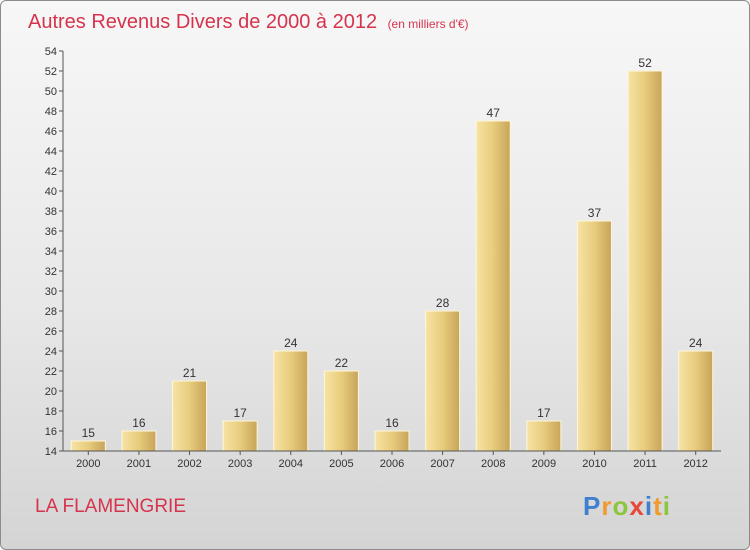  I want to click on chart-unit: (en milliers d'€), so click(428, 24).